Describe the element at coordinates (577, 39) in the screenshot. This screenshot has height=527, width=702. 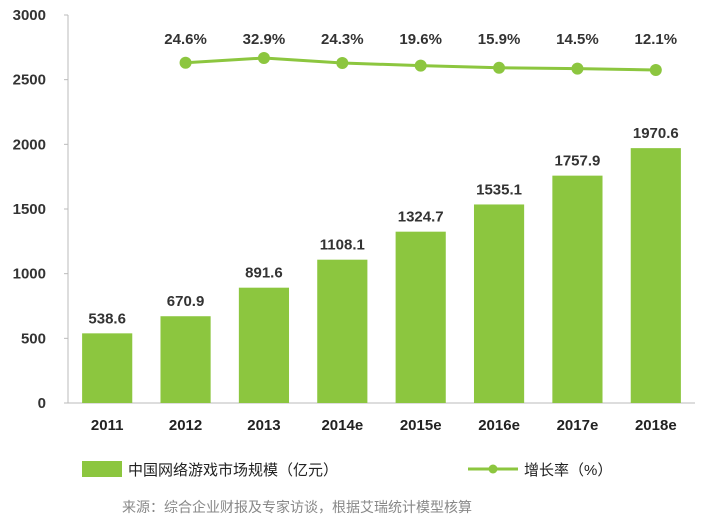
I see `growth-rate-label: 14.5%` at that location.